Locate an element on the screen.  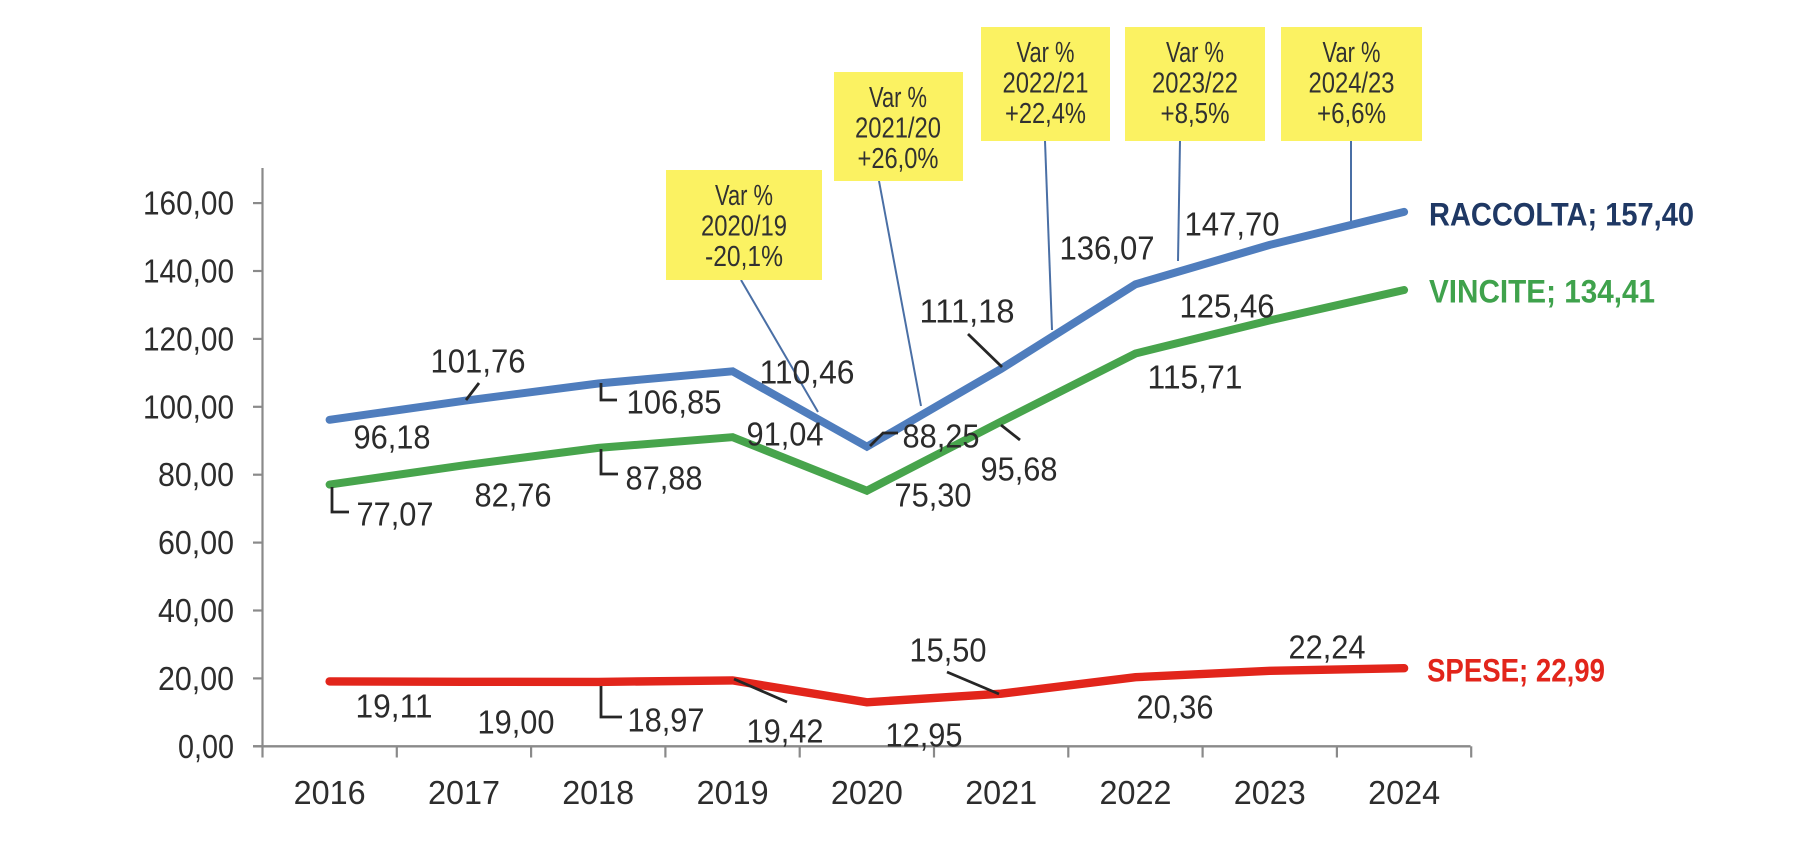
svg-text: 20,00 is located at coordinates (196, 678).